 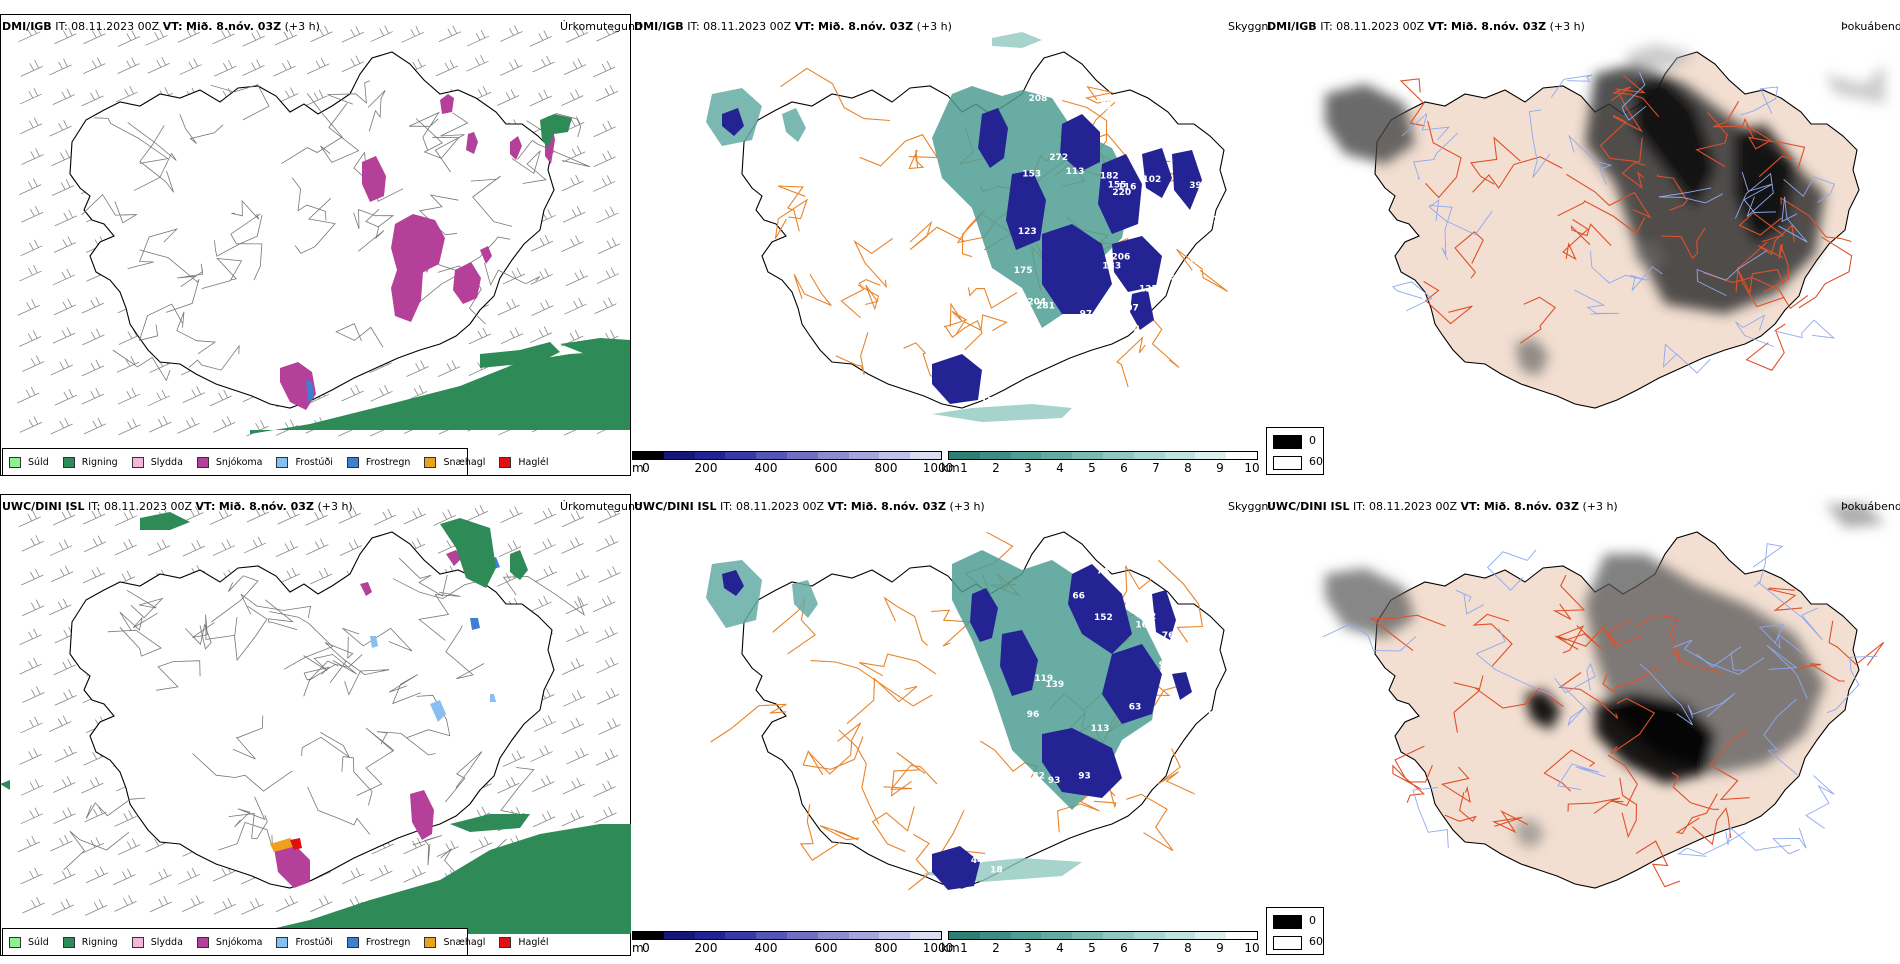 I want to click on map-number: 129, so click(x=1202, y=796).